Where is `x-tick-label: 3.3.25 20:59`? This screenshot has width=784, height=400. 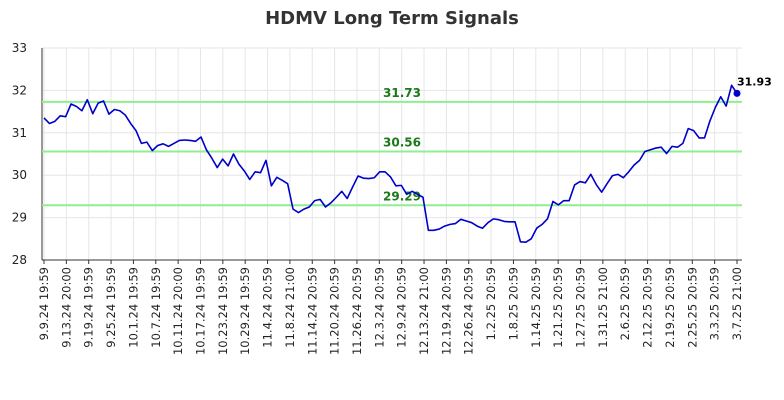
x-tick-label: 3.3.25 20:59 is located at coordinates (715, 303).